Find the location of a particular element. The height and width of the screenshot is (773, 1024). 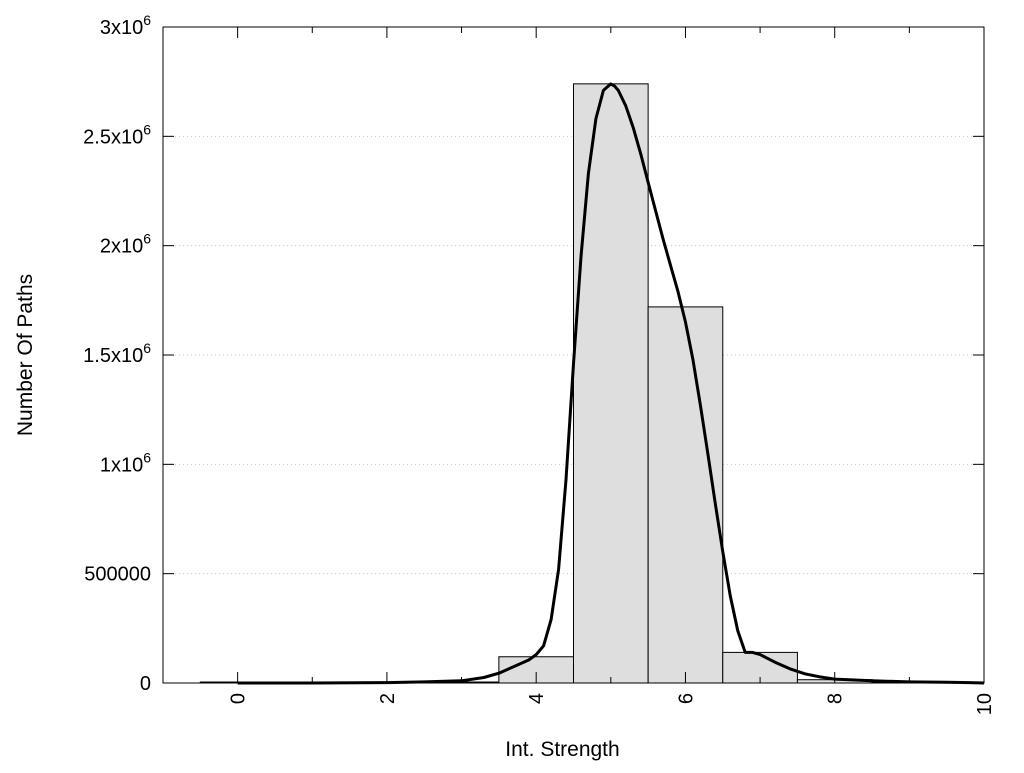

y-tick-label: 1.5x10⁶ is located at coordinates (117, 353).